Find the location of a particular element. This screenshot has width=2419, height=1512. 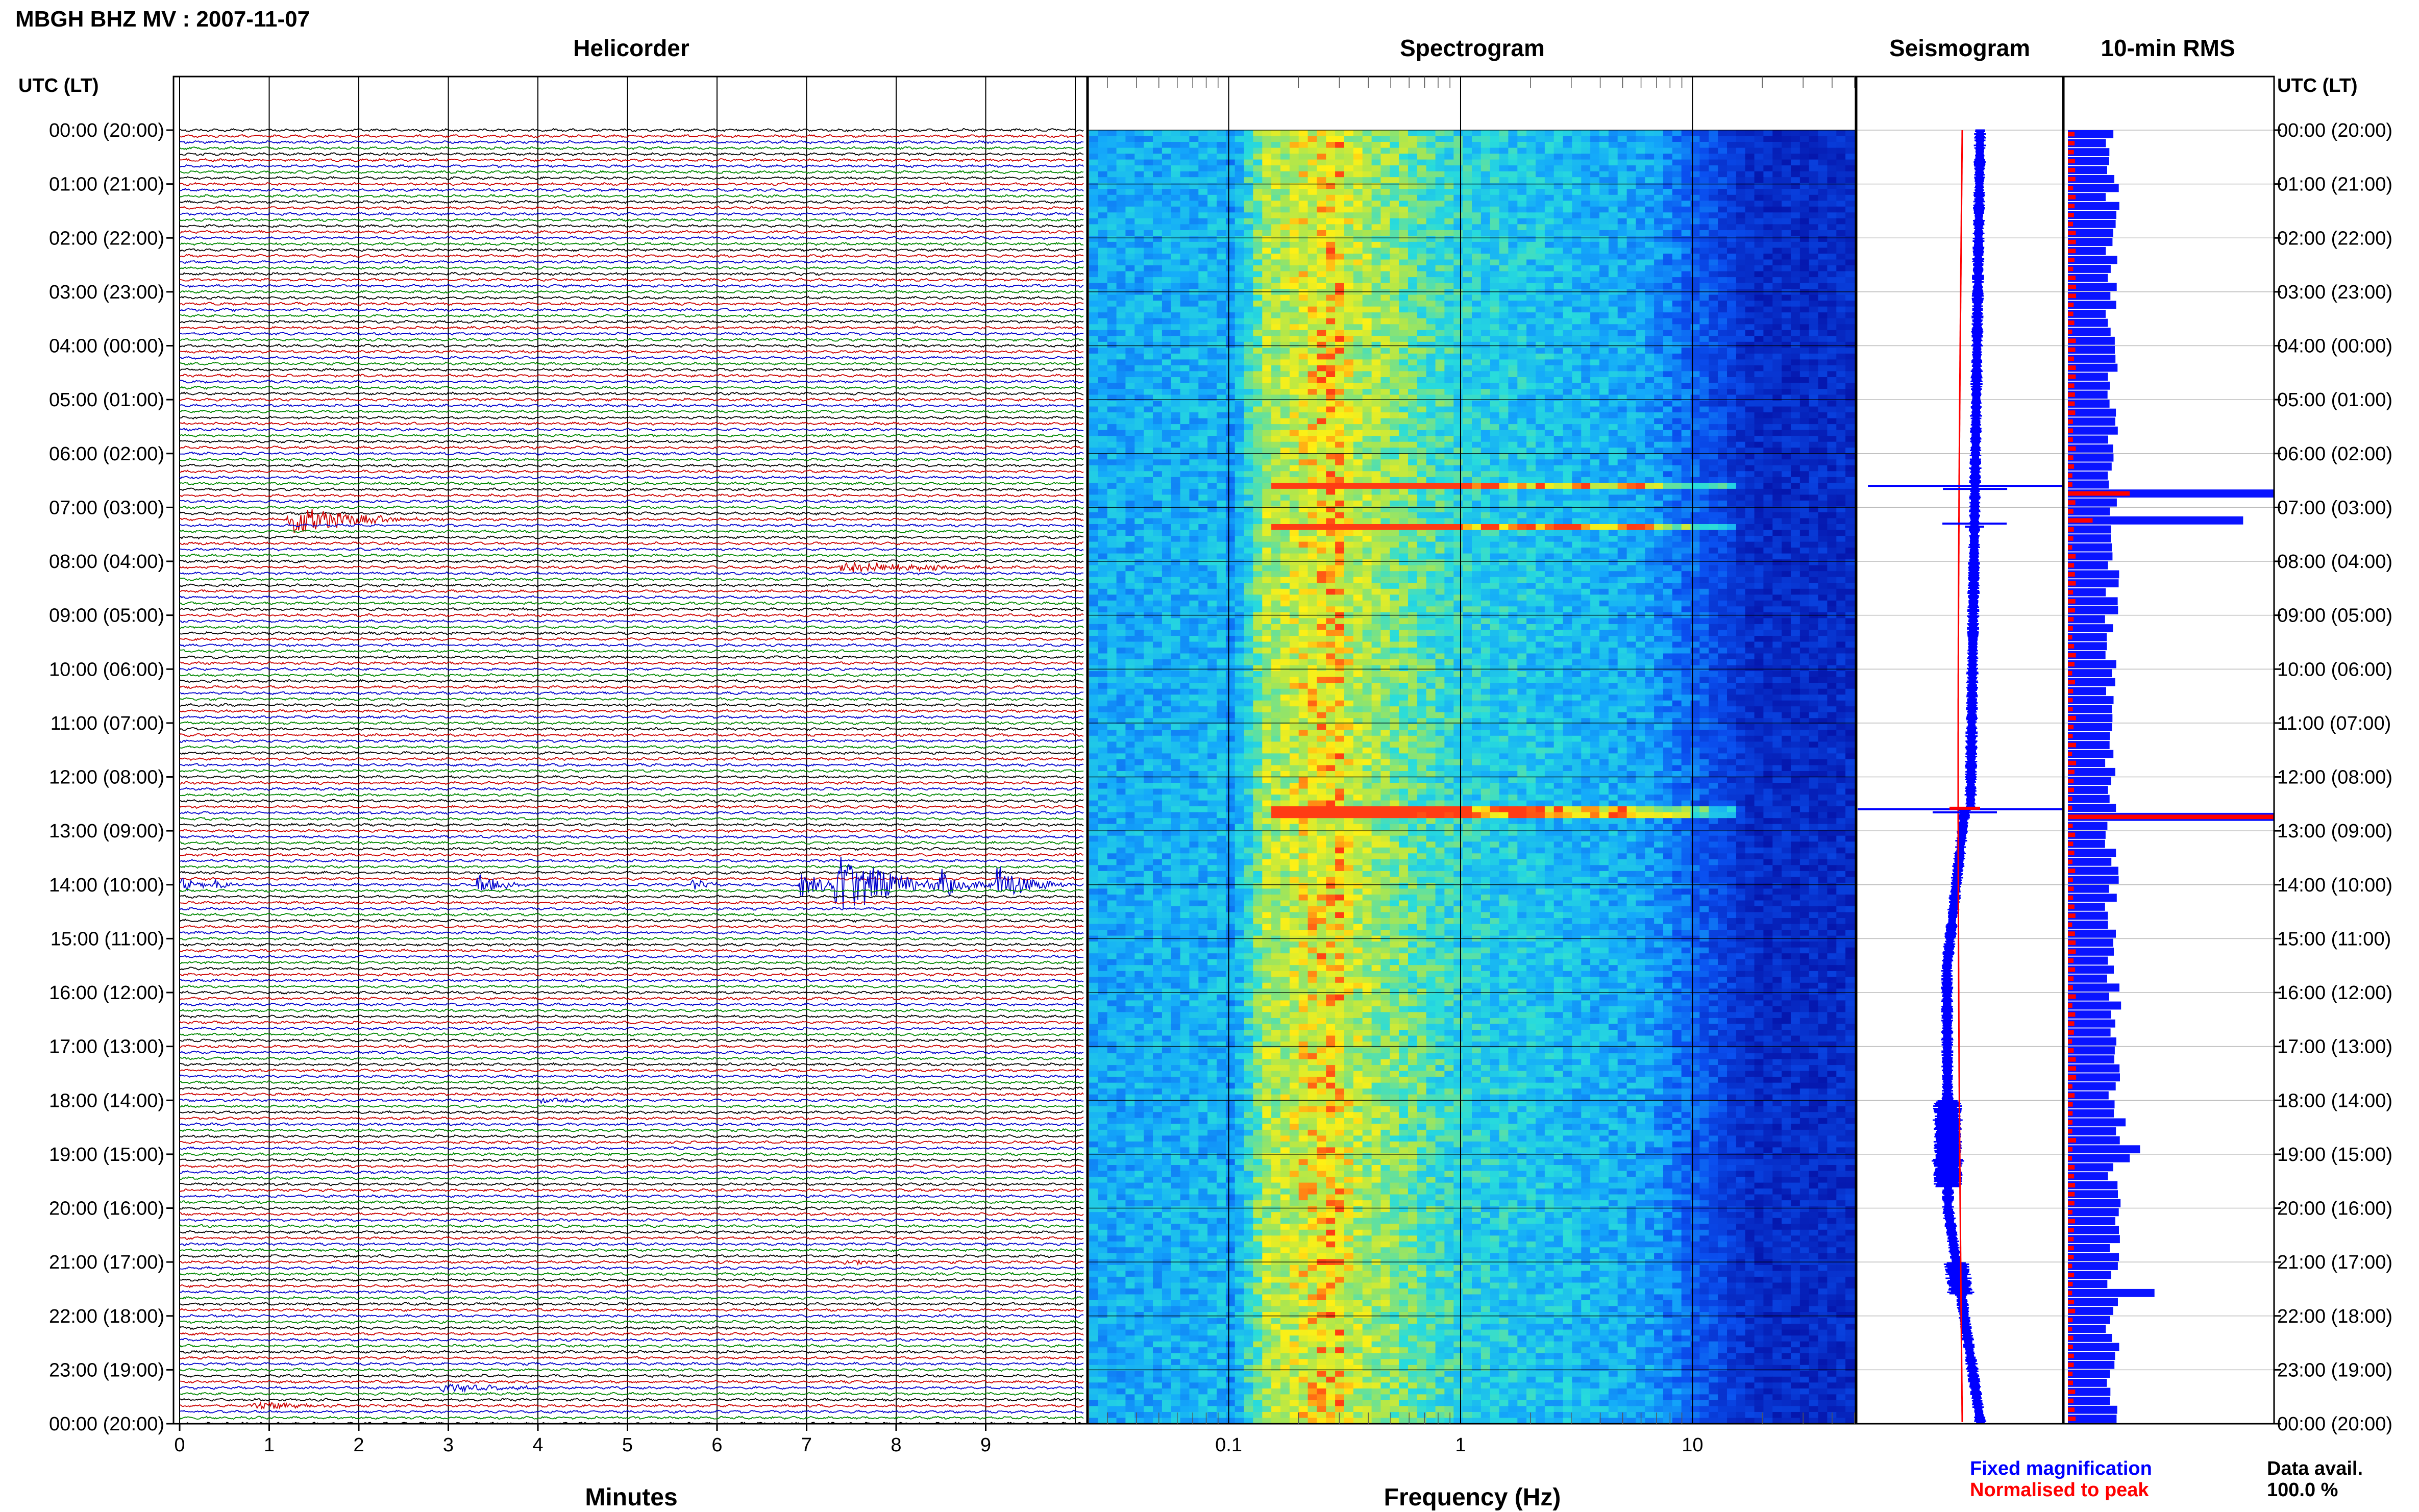

time-tick-label-left: 23:00 (19:00) is located at coordinates (106, 1370).